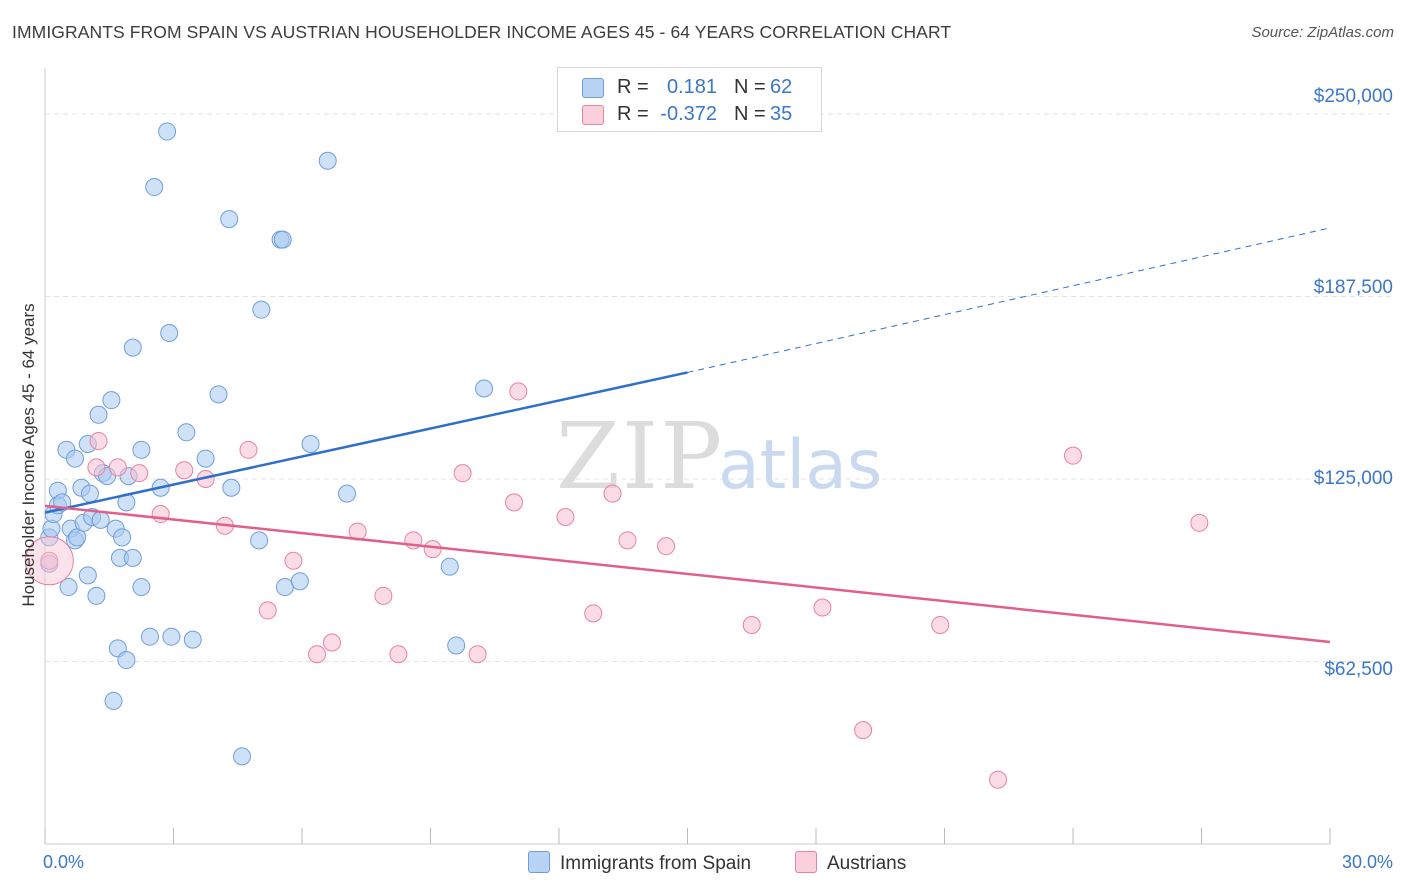  What do you see at coordinates (64, 862) in the screenshot?
I see `x-tick-label-min: 0.0%` at bounding box center [64, 862].